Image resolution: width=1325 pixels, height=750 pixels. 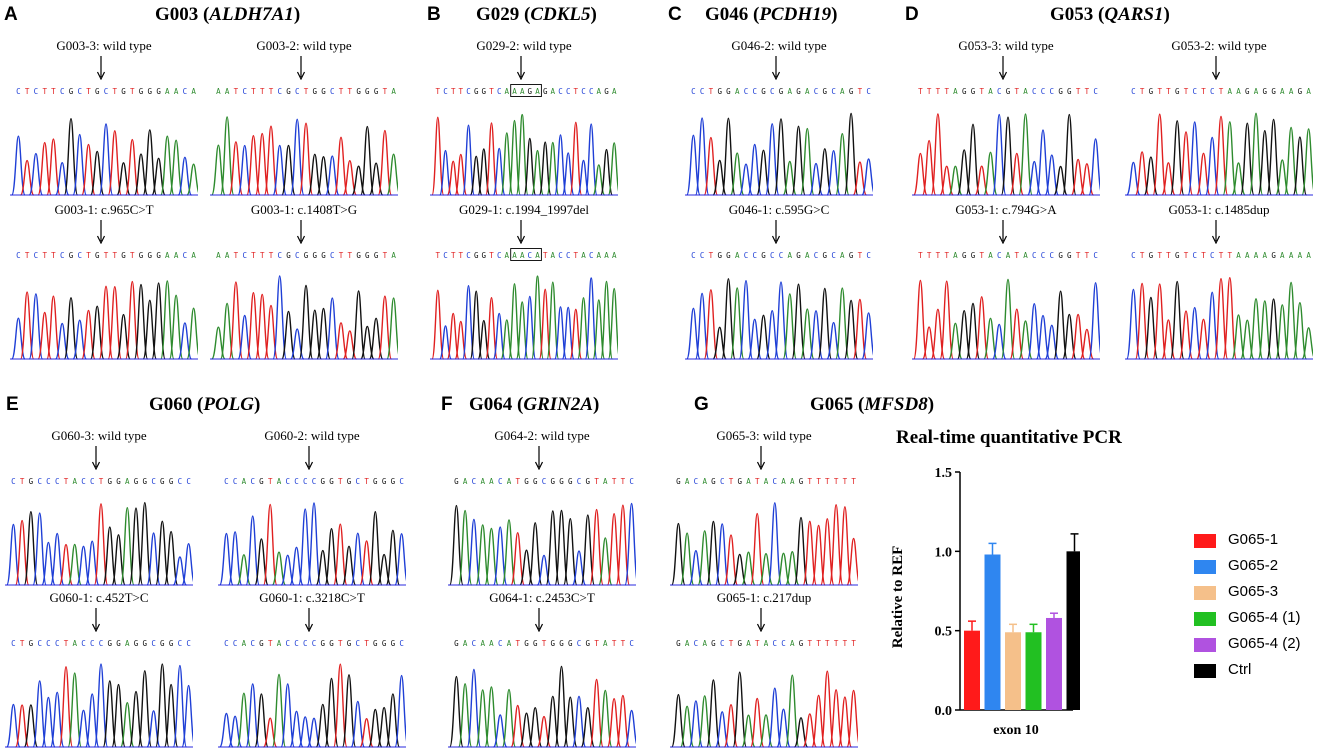 What do you see at coordinates (104, 209) in the screenshot?
I see `sample-label: G003-1: c.965C>T` at bounding box center [104, 209].